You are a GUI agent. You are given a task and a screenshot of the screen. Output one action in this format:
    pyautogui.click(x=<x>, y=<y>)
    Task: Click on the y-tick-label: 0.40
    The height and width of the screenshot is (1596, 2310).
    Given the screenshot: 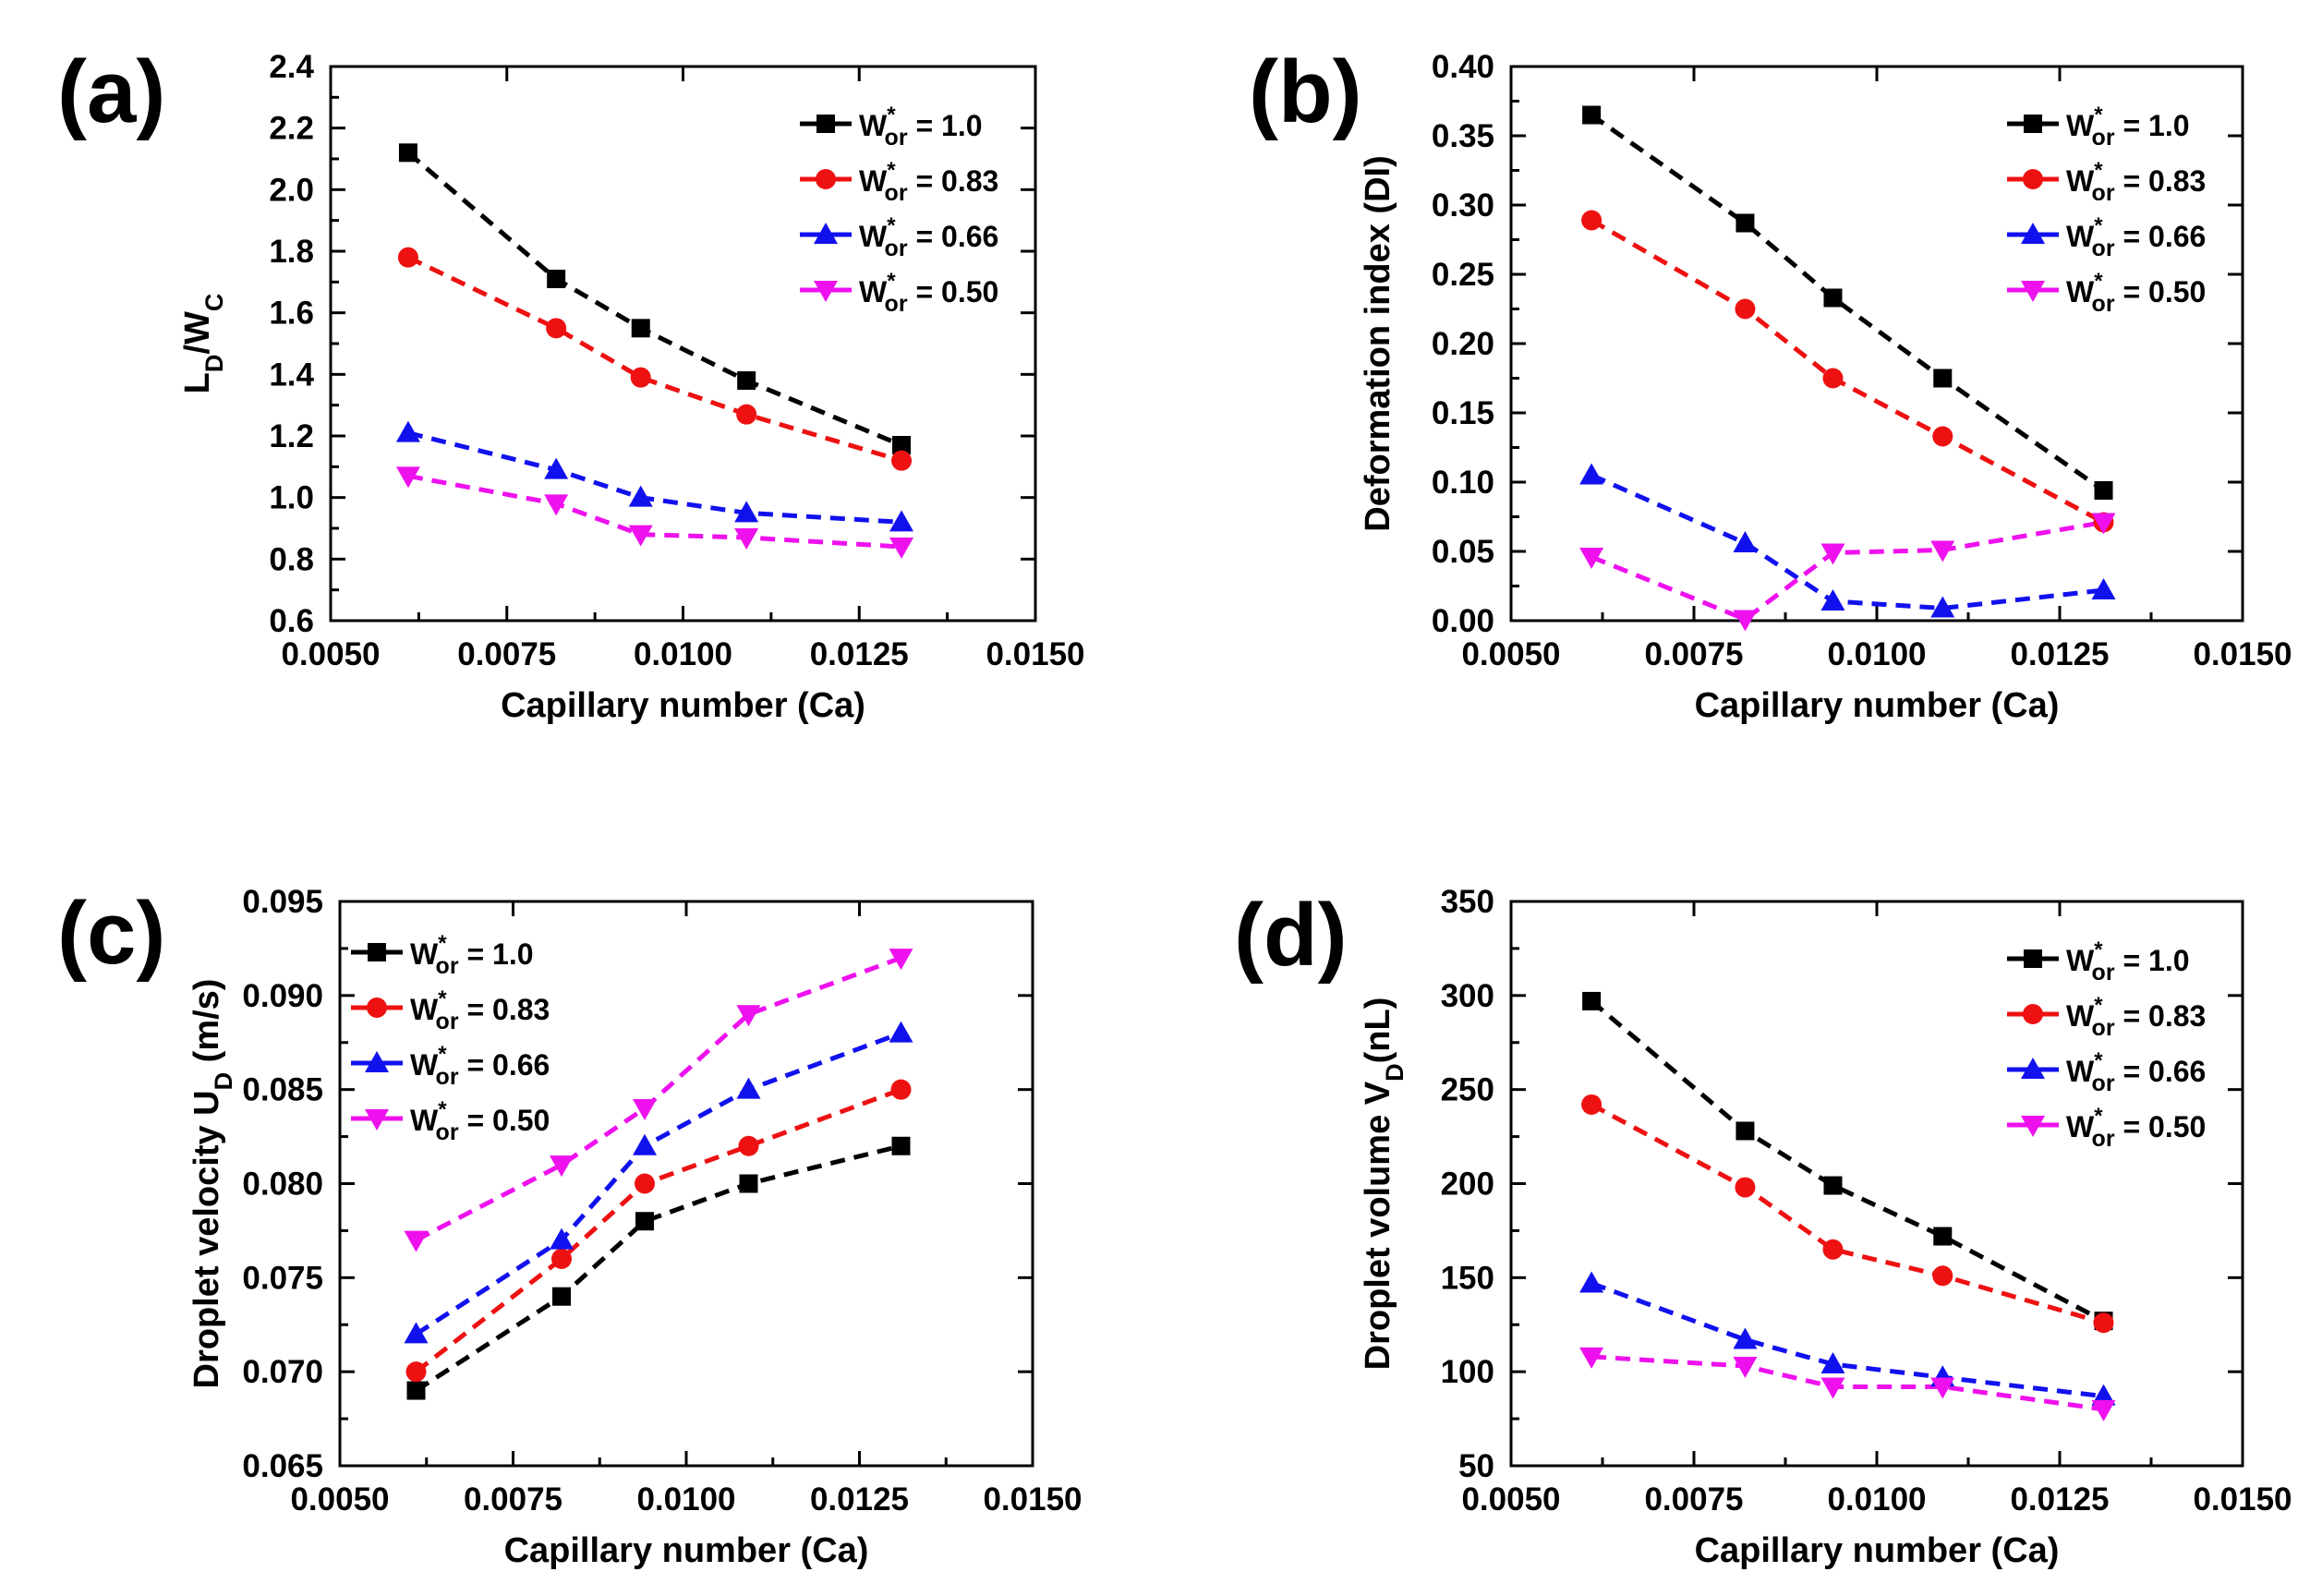 What is the action you would take?
    pyautogui.click(x=1463, y=67)
    